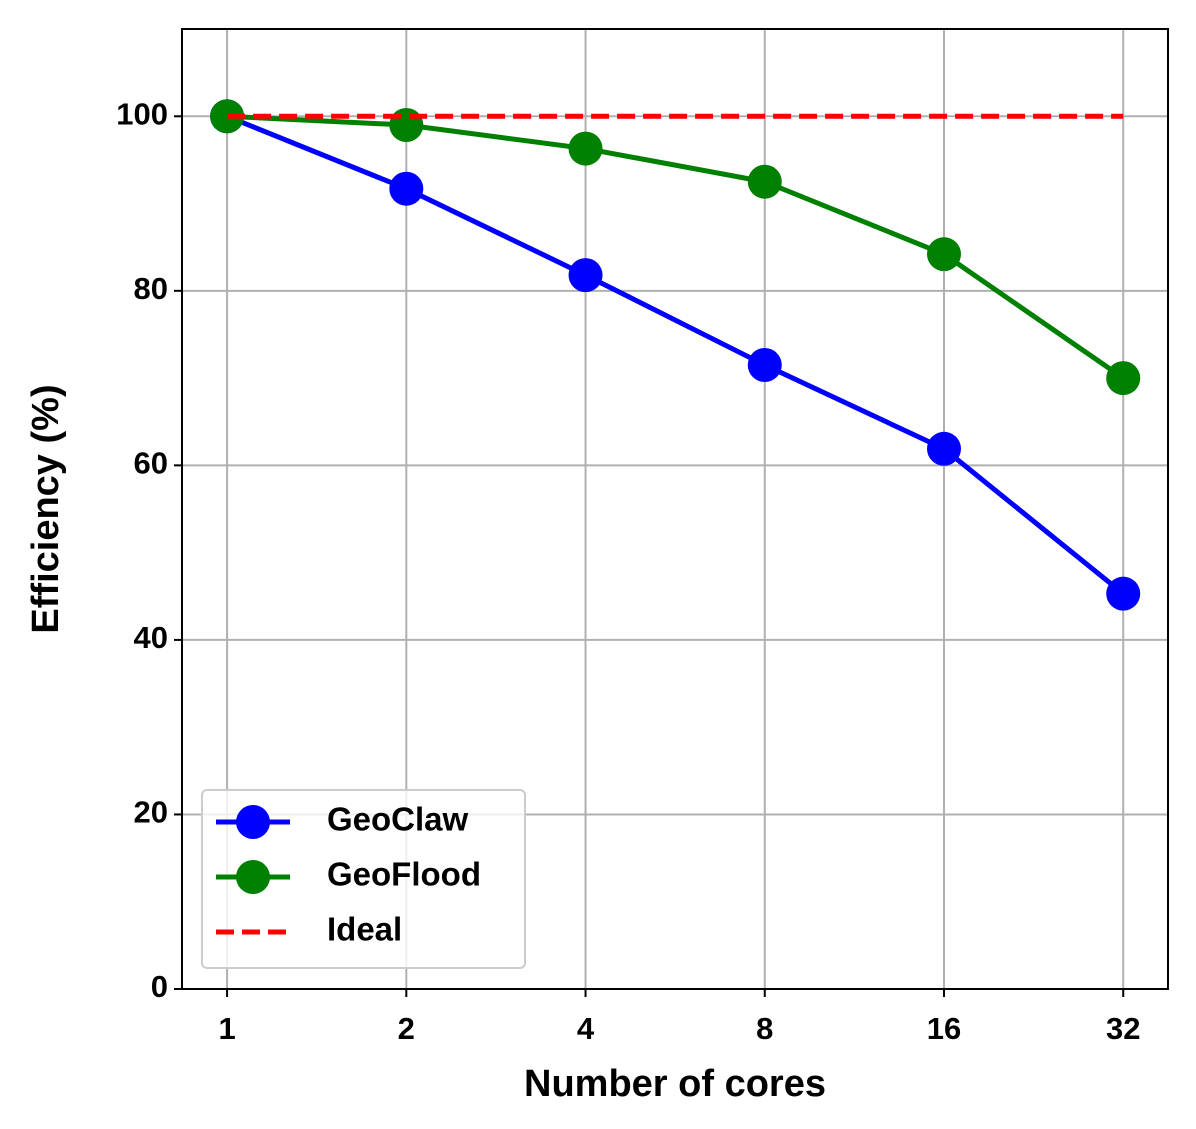 This screenshot has height=1129, width=1196. I want to click on x-tick-label: 1, so click(226, 1028).